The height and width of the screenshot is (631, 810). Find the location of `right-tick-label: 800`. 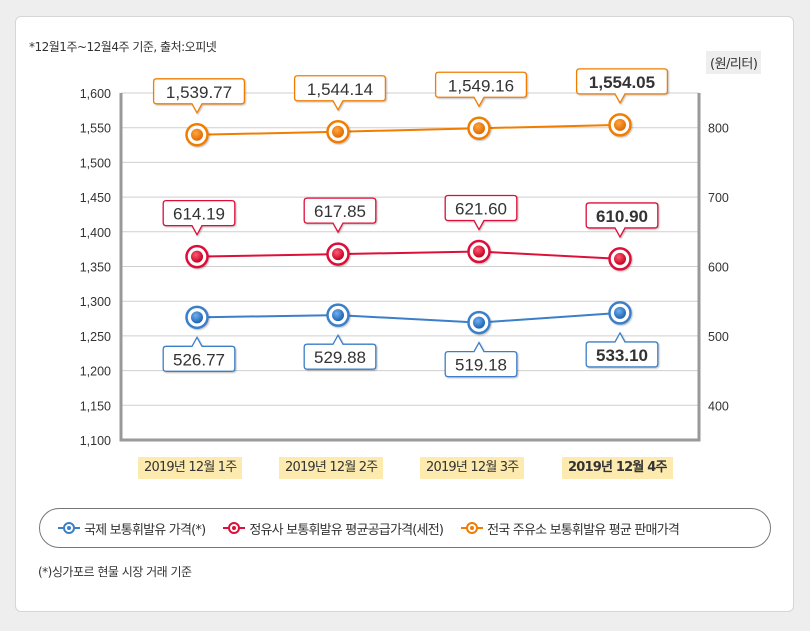

right-tick-label: 800 is located at coordinates (718, 129).